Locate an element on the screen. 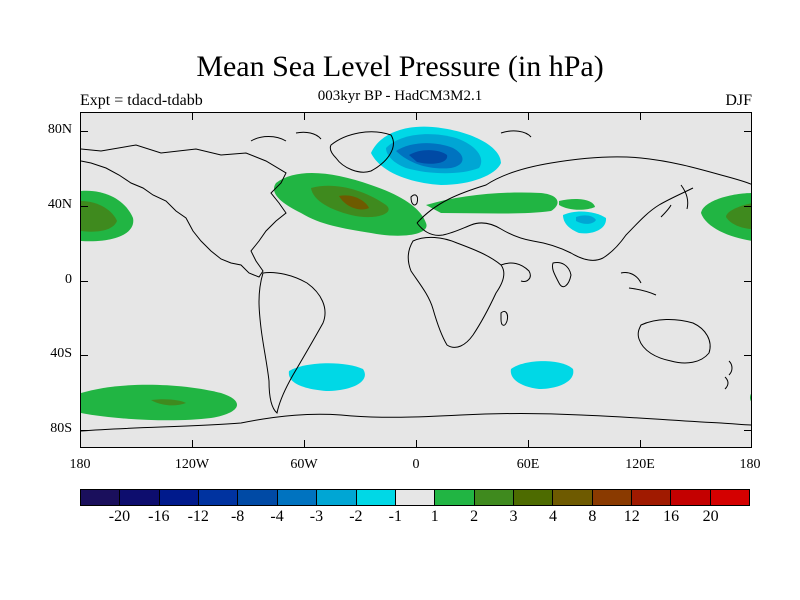 This screenshot has width=800, height=600. colorbar-label: 12 is located at coordinates (631, 516).